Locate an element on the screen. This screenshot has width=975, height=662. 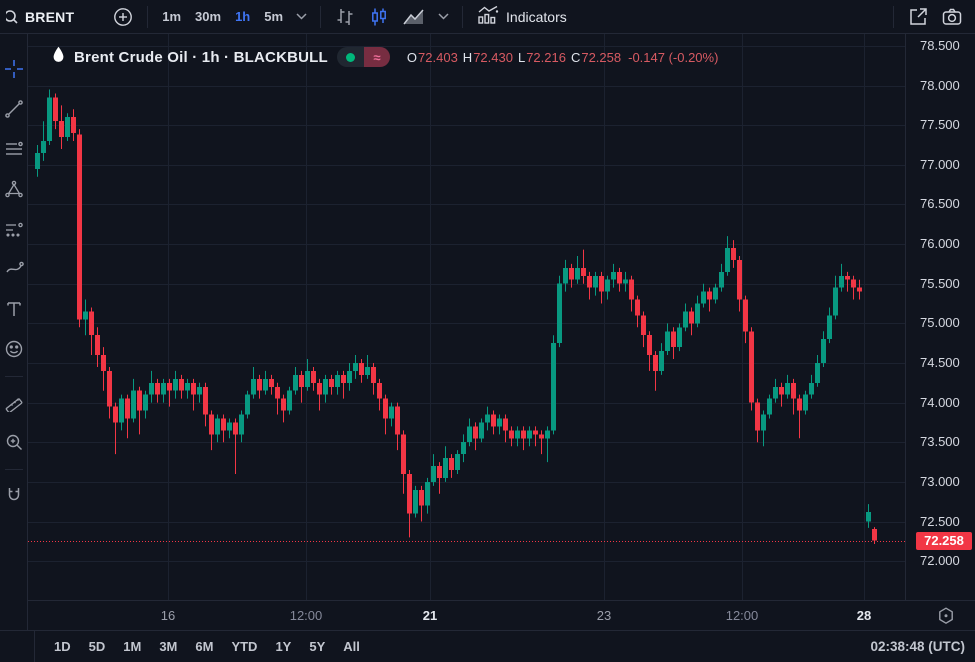
ruler-icon is located at coordinates (14, 403).